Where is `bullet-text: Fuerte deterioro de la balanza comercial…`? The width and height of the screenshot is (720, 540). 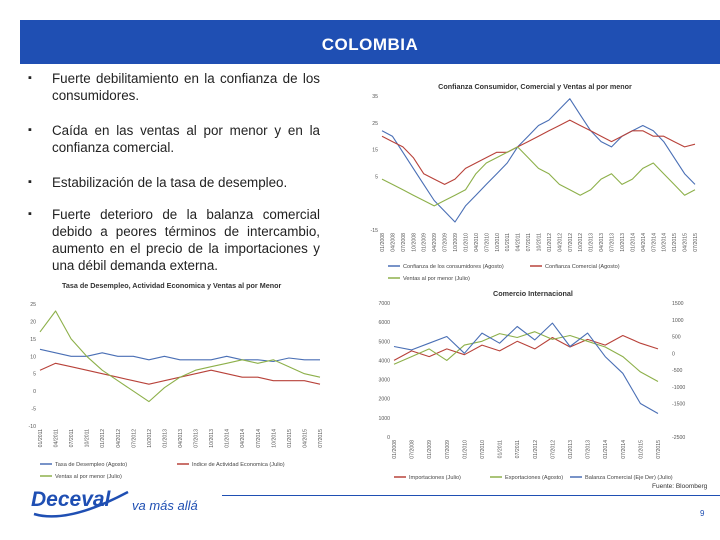
bullet-text: Fuerte deterioro de la balanza comercial… is located at coordinates (186, 240).